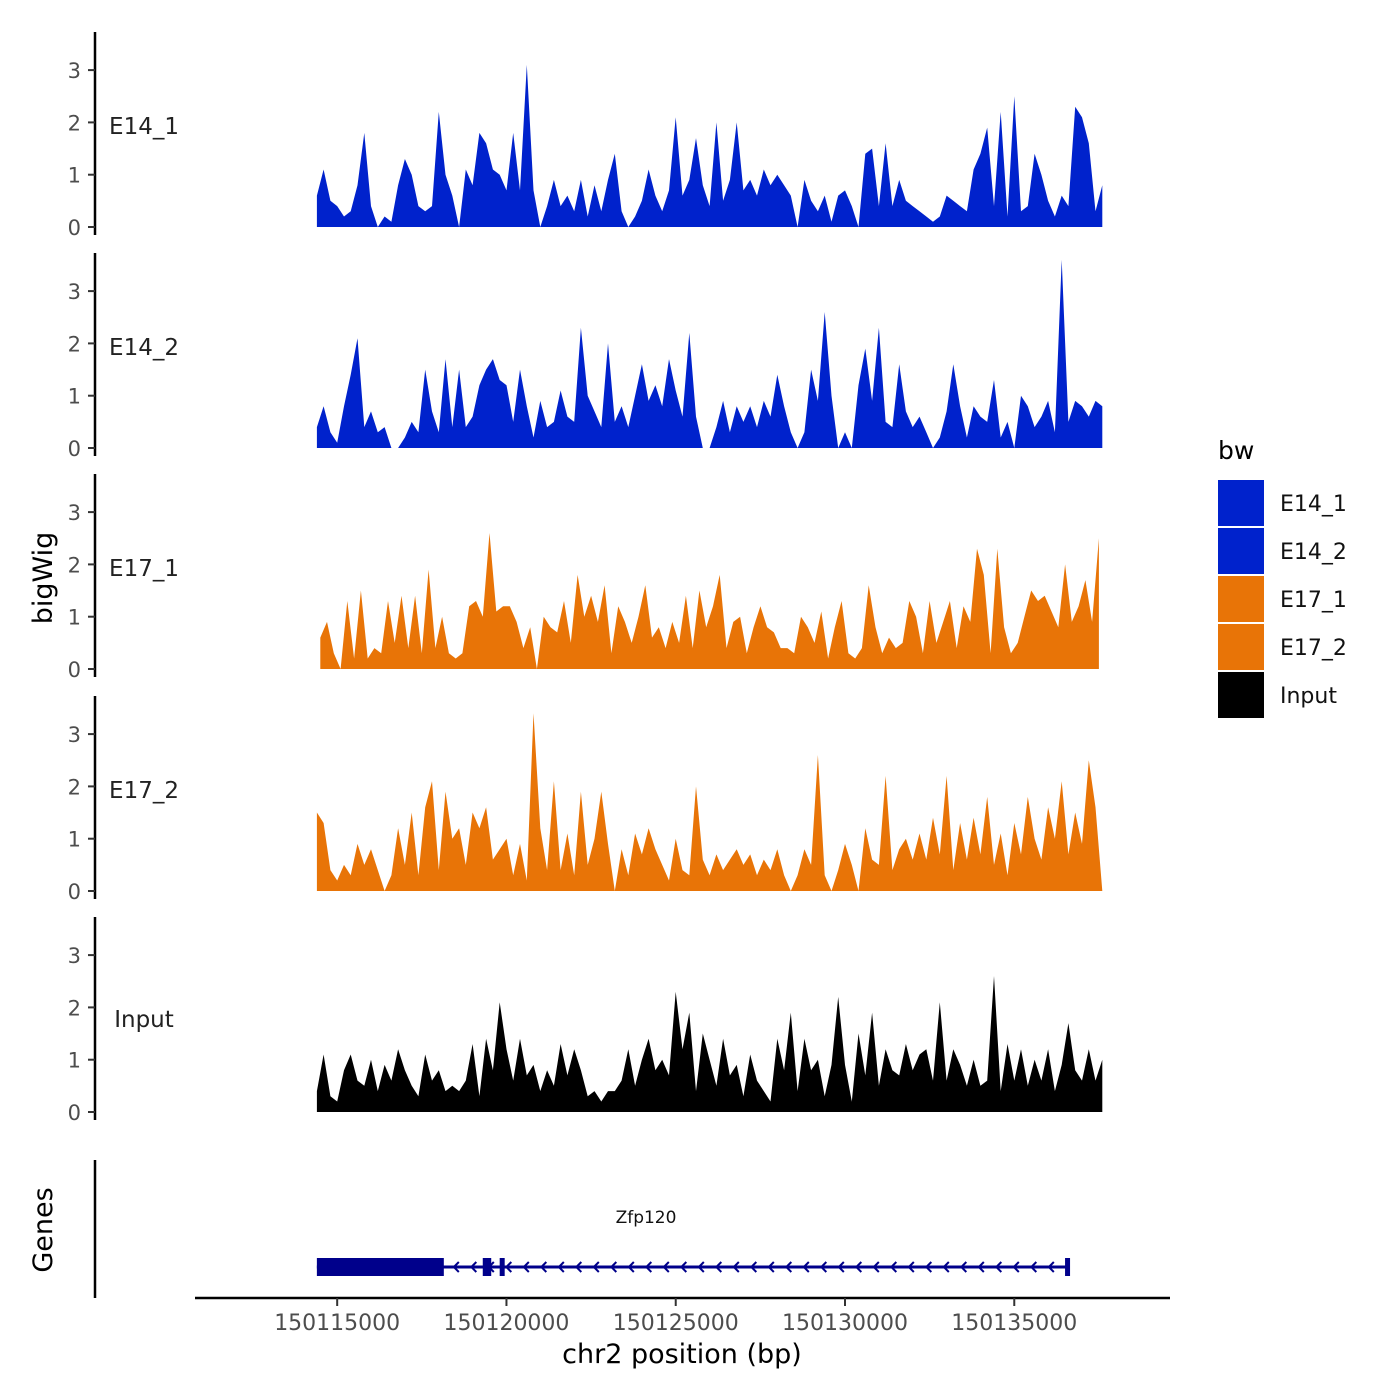 The image size is (1400, 1400). I want to click on legend-label: E17_2, so click(1313, 648).